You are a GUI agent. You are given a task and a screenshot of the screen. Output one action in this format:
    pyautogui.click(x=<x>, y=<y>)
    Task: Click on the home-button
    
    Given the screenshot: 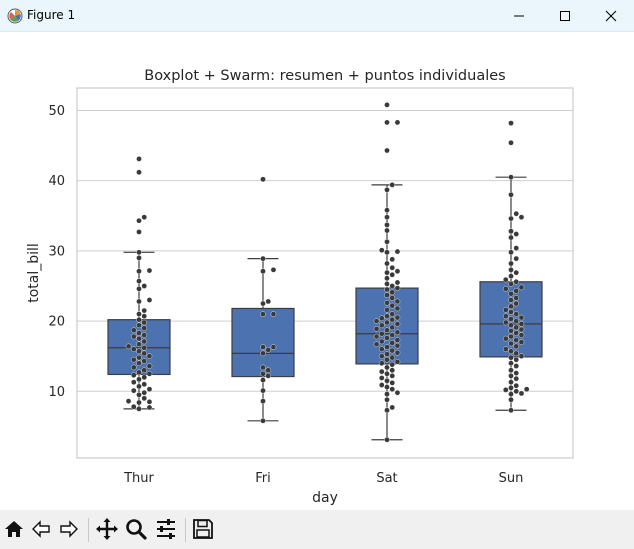 What is the action you would take?
    pyautogui.click(x=14, y=529)
    